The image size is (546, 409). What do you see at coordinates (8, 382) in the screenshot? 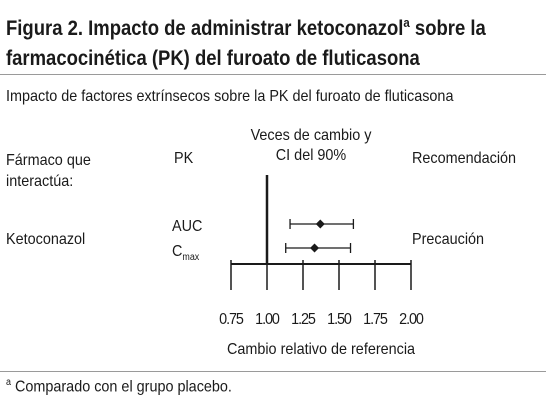
I see `footnote-marker: a` at bounding box center [8, 382].